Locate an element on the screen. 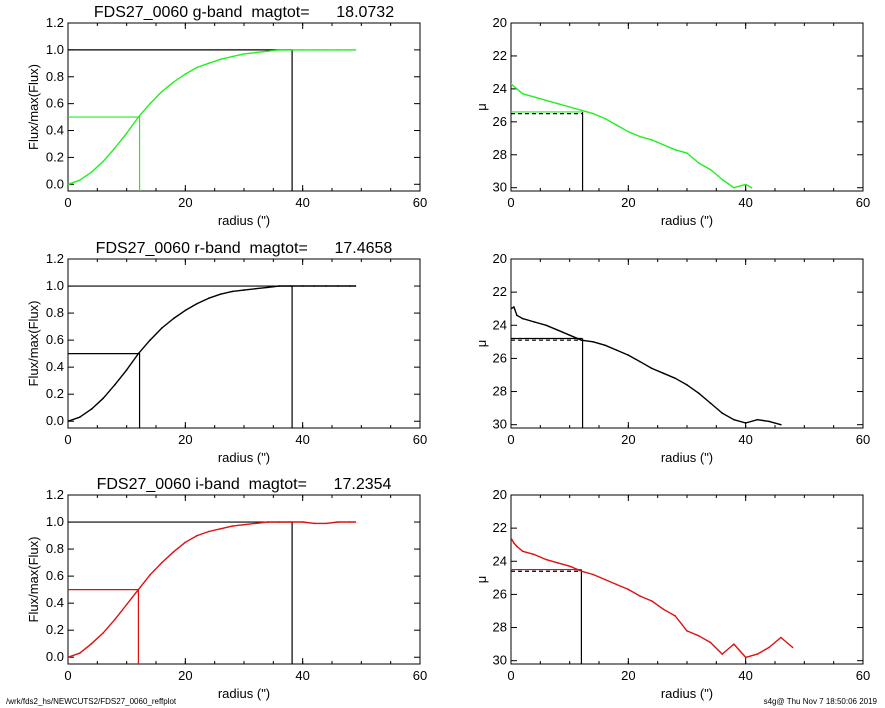  y-tick-label: 30 is located at coordinates (500, 187).